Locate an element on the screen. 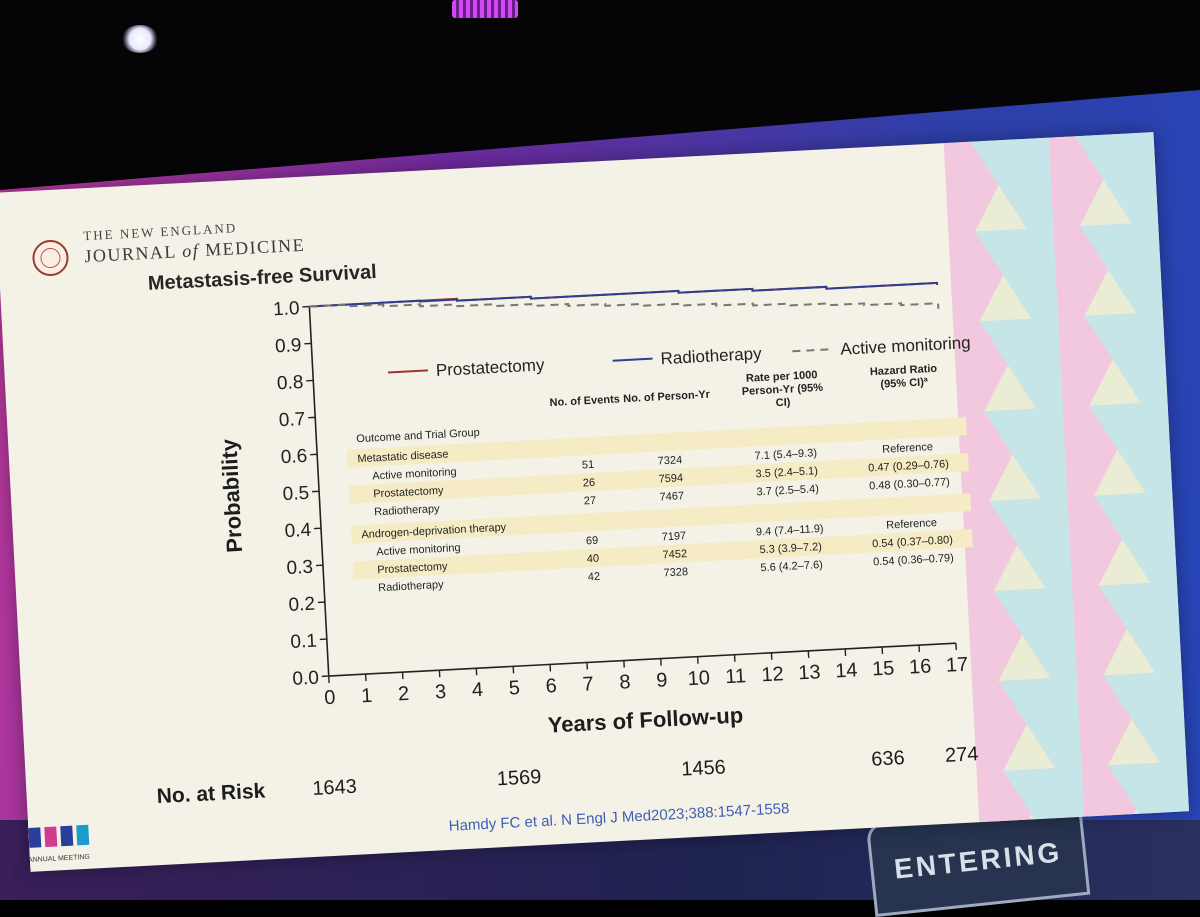  y-tick-label: 0.3 is located at coordinates (299, 568).